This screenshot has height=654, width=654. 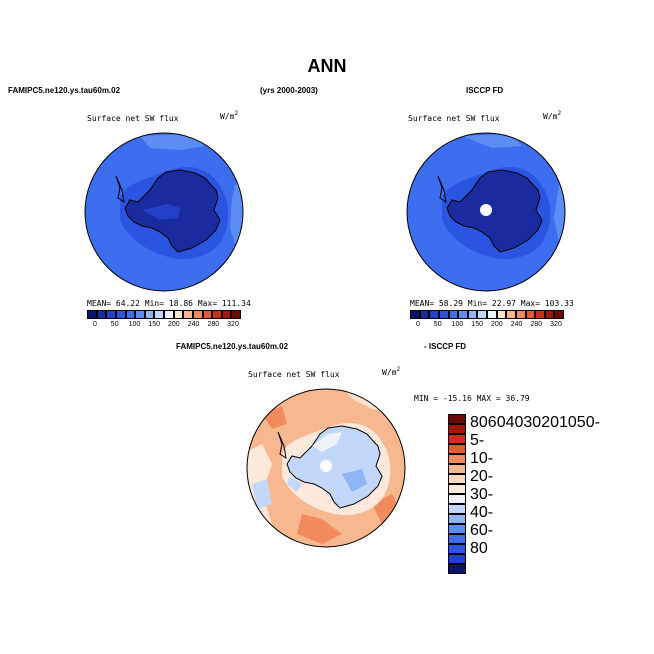 I want to click on colorbar-tick-label: -20, so click(x=482, y=467).